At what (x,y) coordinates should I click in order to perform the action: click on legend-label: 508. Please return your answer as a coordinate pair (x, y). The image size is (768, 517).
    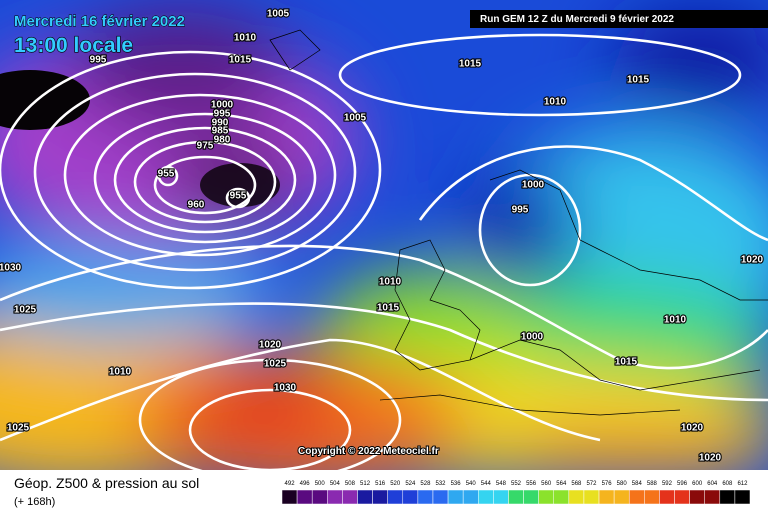
    Looking at the image, I should click on (350, 484).